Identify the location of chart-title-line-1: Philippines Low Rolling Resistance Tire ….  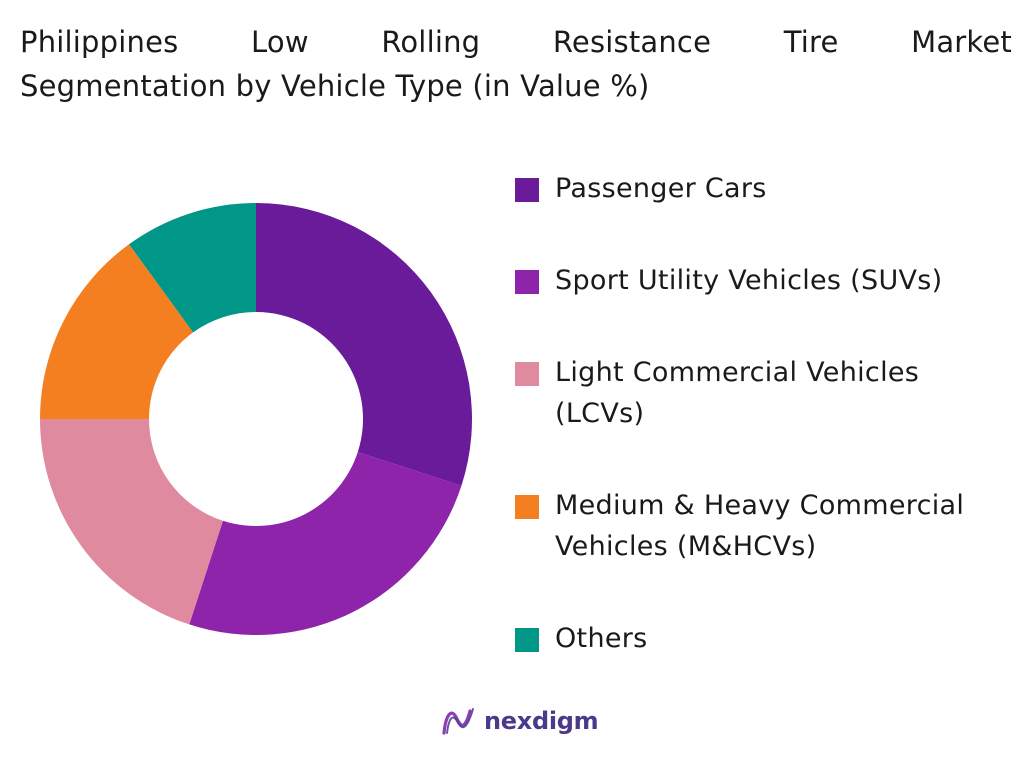
(516, 42).